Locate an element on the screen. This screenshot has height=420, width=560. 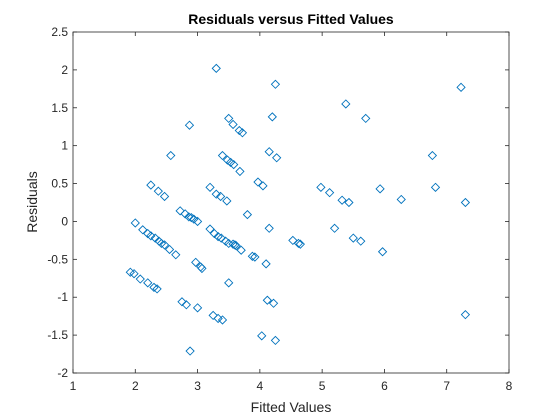
y-tick-label: -1 is located at coordinates (62, 297).